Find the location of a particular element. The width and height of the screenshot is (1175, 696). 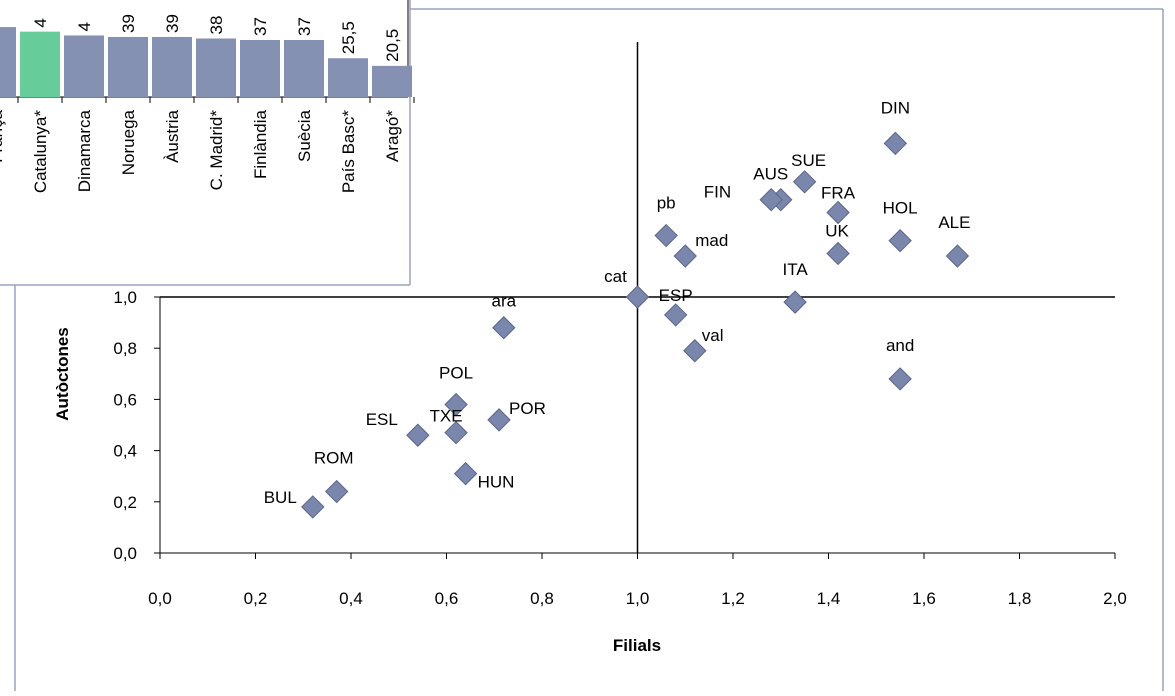

scatter-point-and is located at coordinates (900, 379).